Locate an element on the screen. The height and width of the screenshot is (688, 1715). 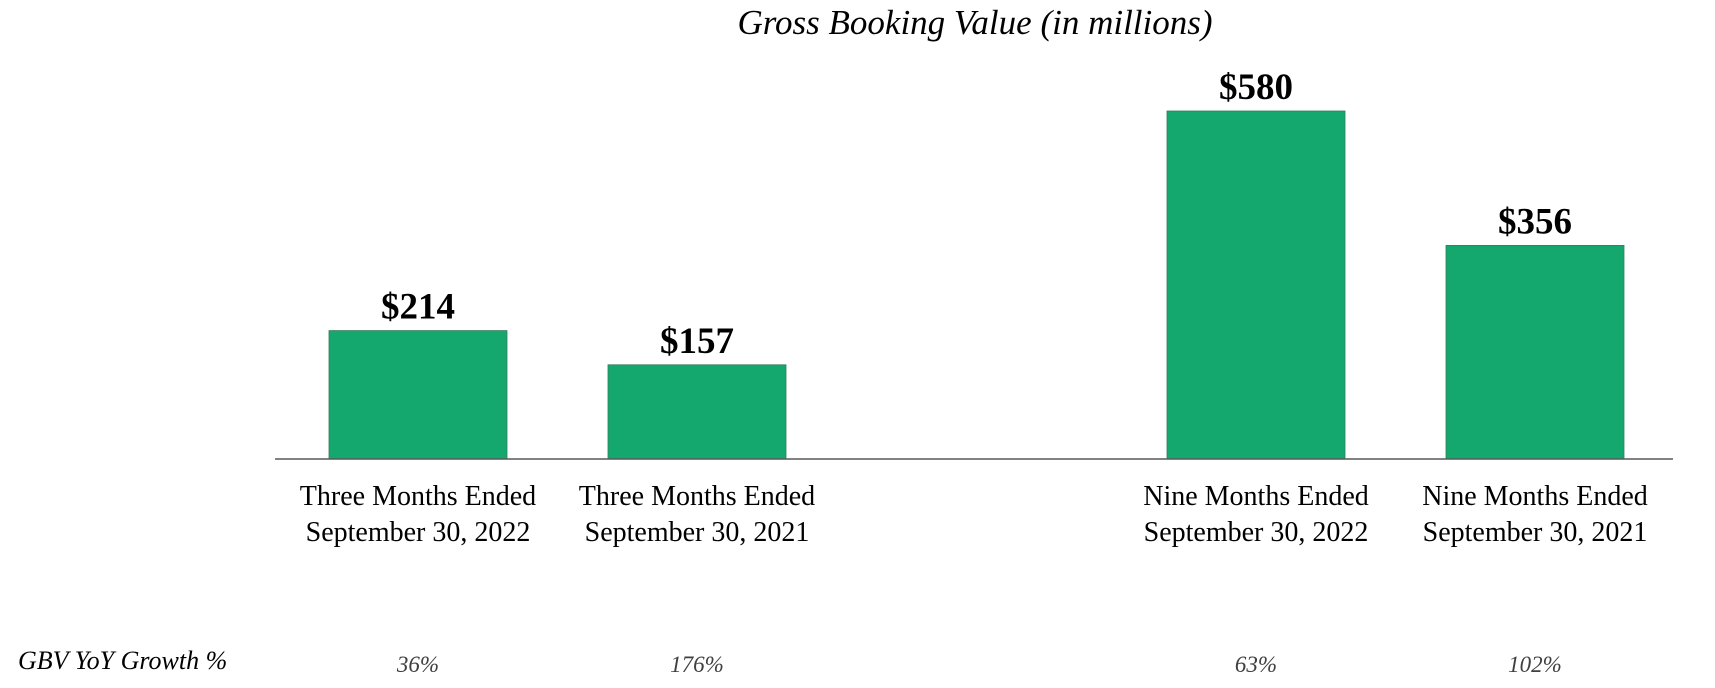
bar-value-label: $580 is located at coordinates (1256, 87).